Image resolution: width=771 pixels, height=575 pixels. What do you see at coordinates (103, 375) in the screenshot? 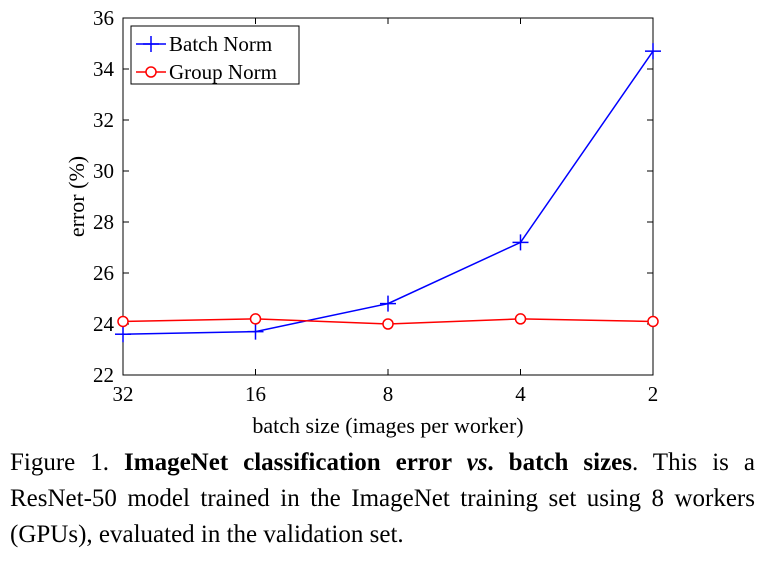
I see `y-tick-label: 22` at bounding box center [103, 375].